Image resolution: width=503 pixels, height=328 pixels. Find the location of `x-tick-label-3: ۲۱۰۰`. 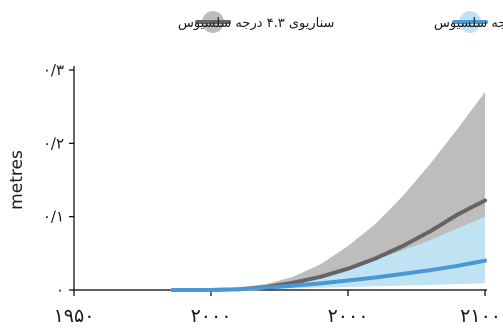

x-tick-label-3: ۲۱۰۰ is located at coordinates (480, 316).